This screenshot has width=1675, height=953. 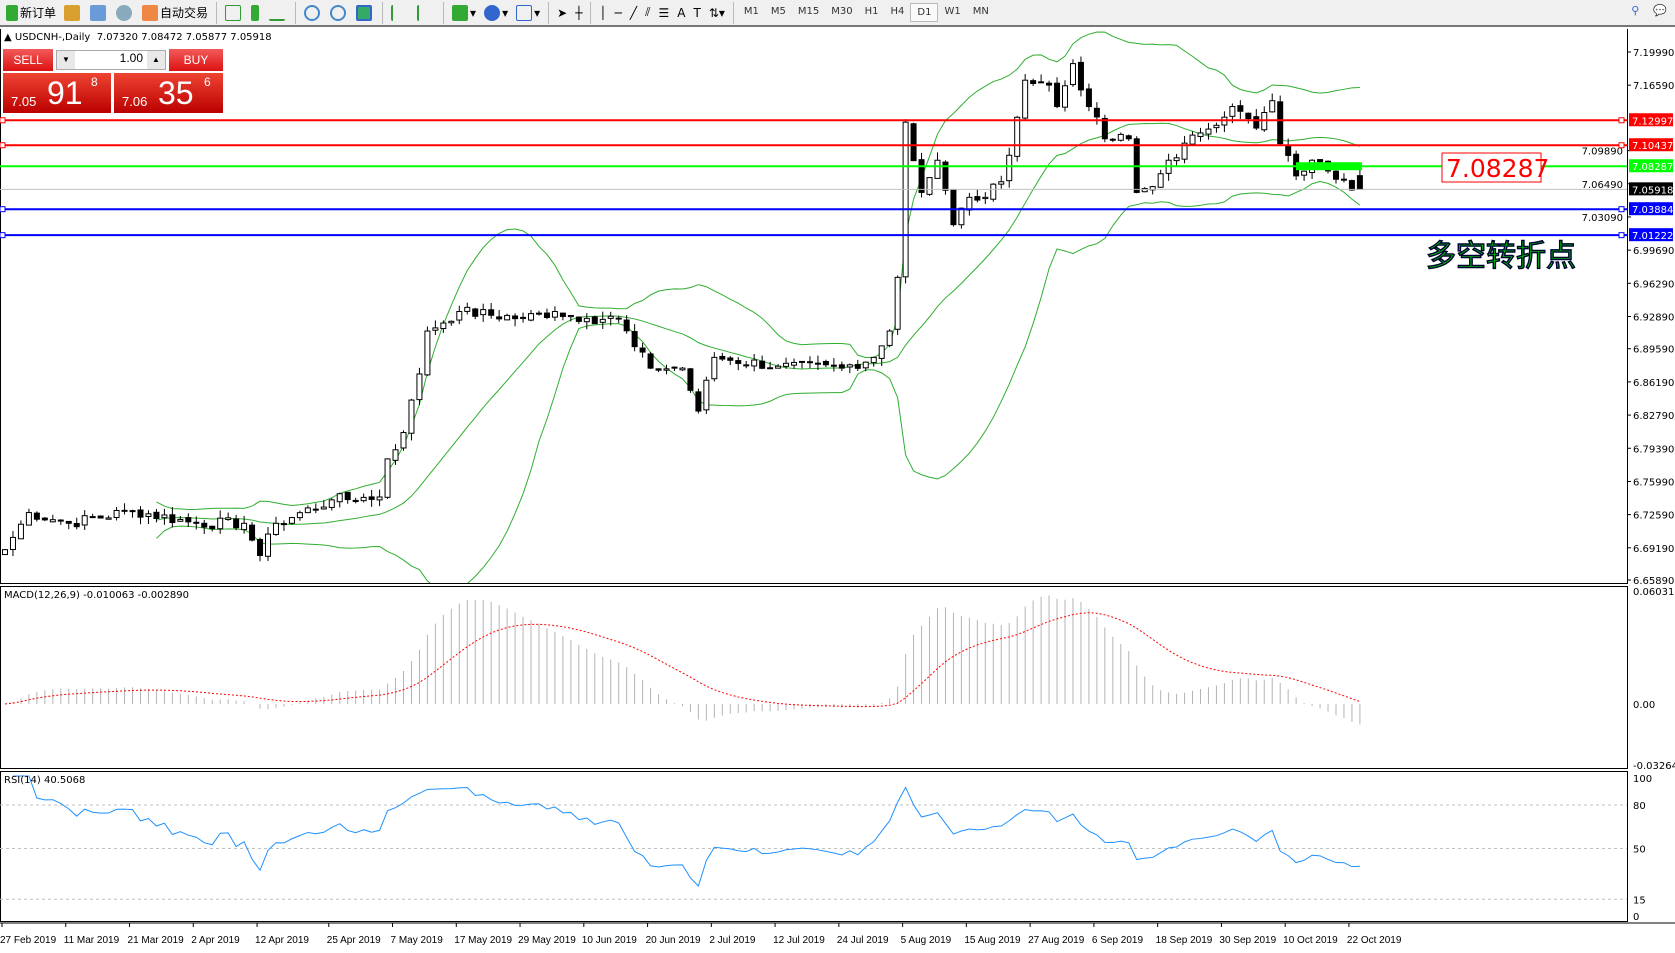 I want to click on auto-scroll-button, so click(x=400, y=13).